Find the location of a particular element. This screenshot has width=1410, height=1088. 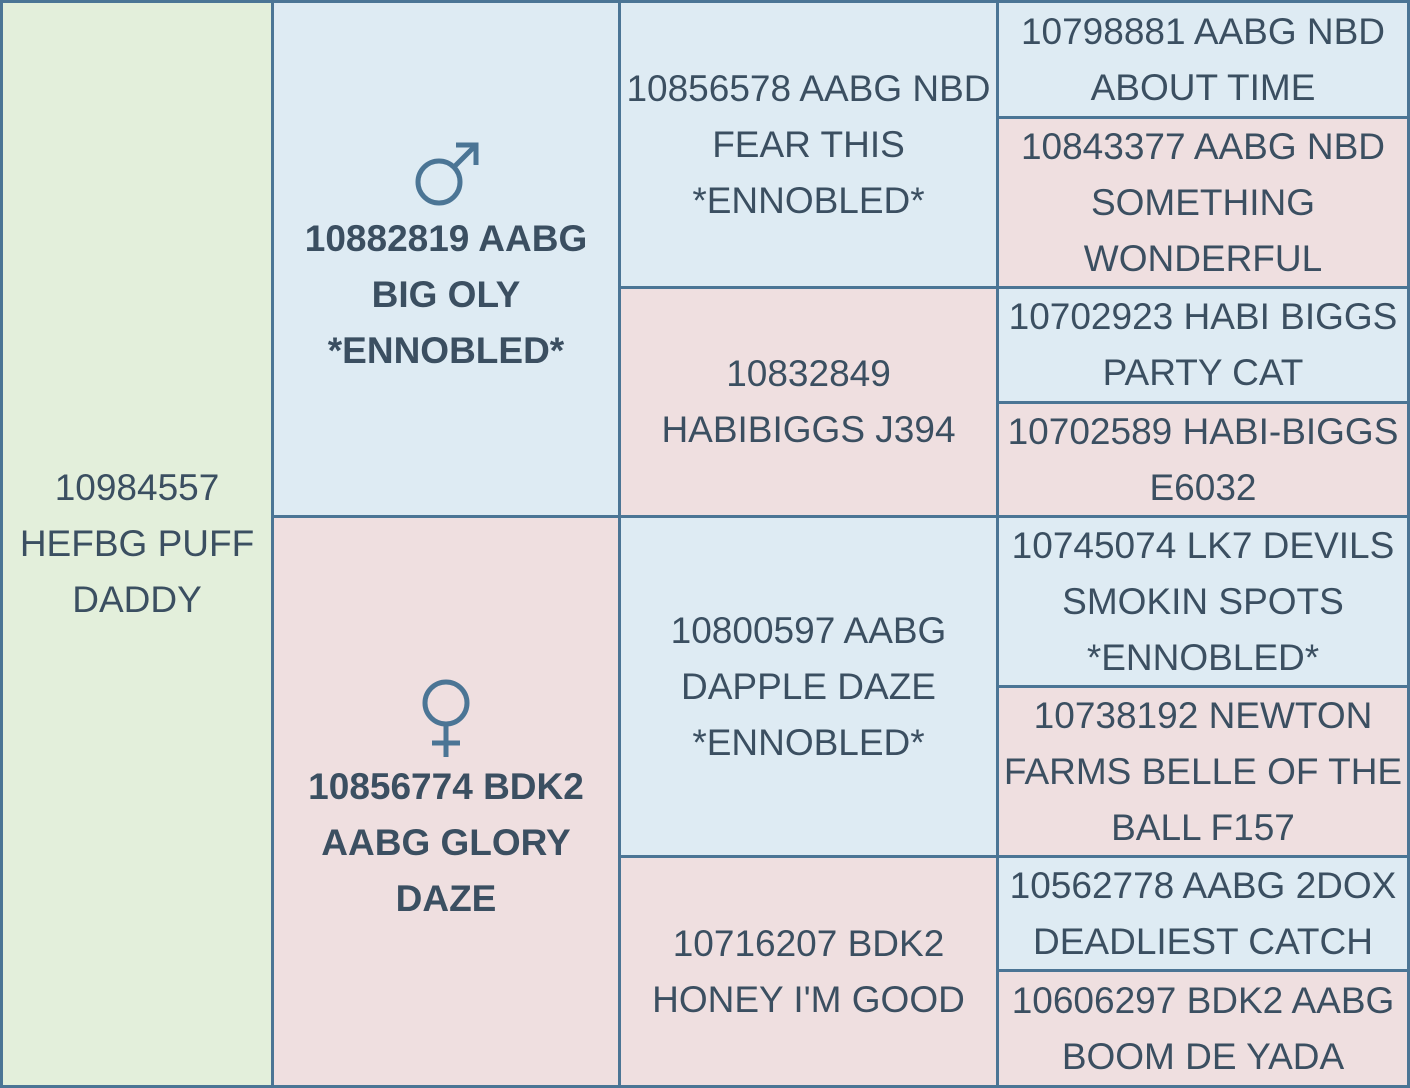

sire-sire-cell: 10856578 AABG NBD FEAR THIS *ENNOBLED* is located at coordinates (808, 144).